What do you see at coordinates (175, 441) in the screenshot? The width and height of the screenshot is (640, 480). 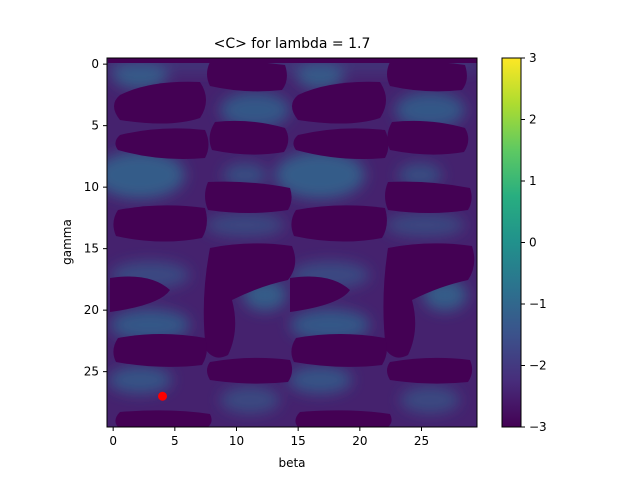 I see `x-tick-label: 5` at bounding box center [175, 441].